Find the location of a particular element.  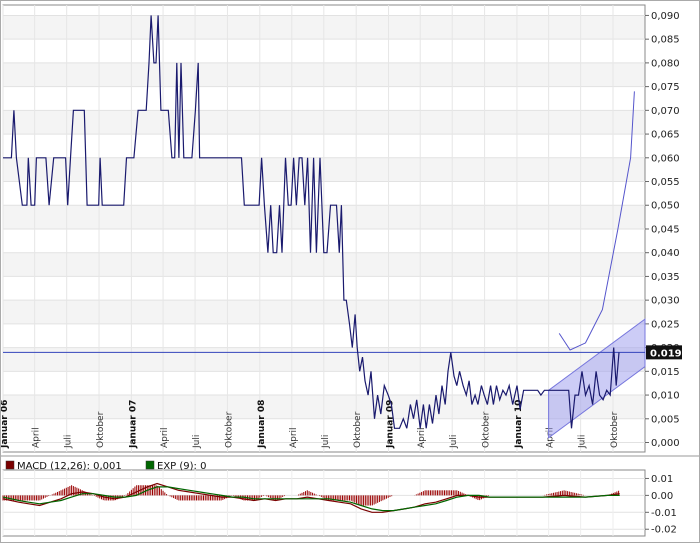

ytick-label: 0,090 is located at coordinates (665, 16).